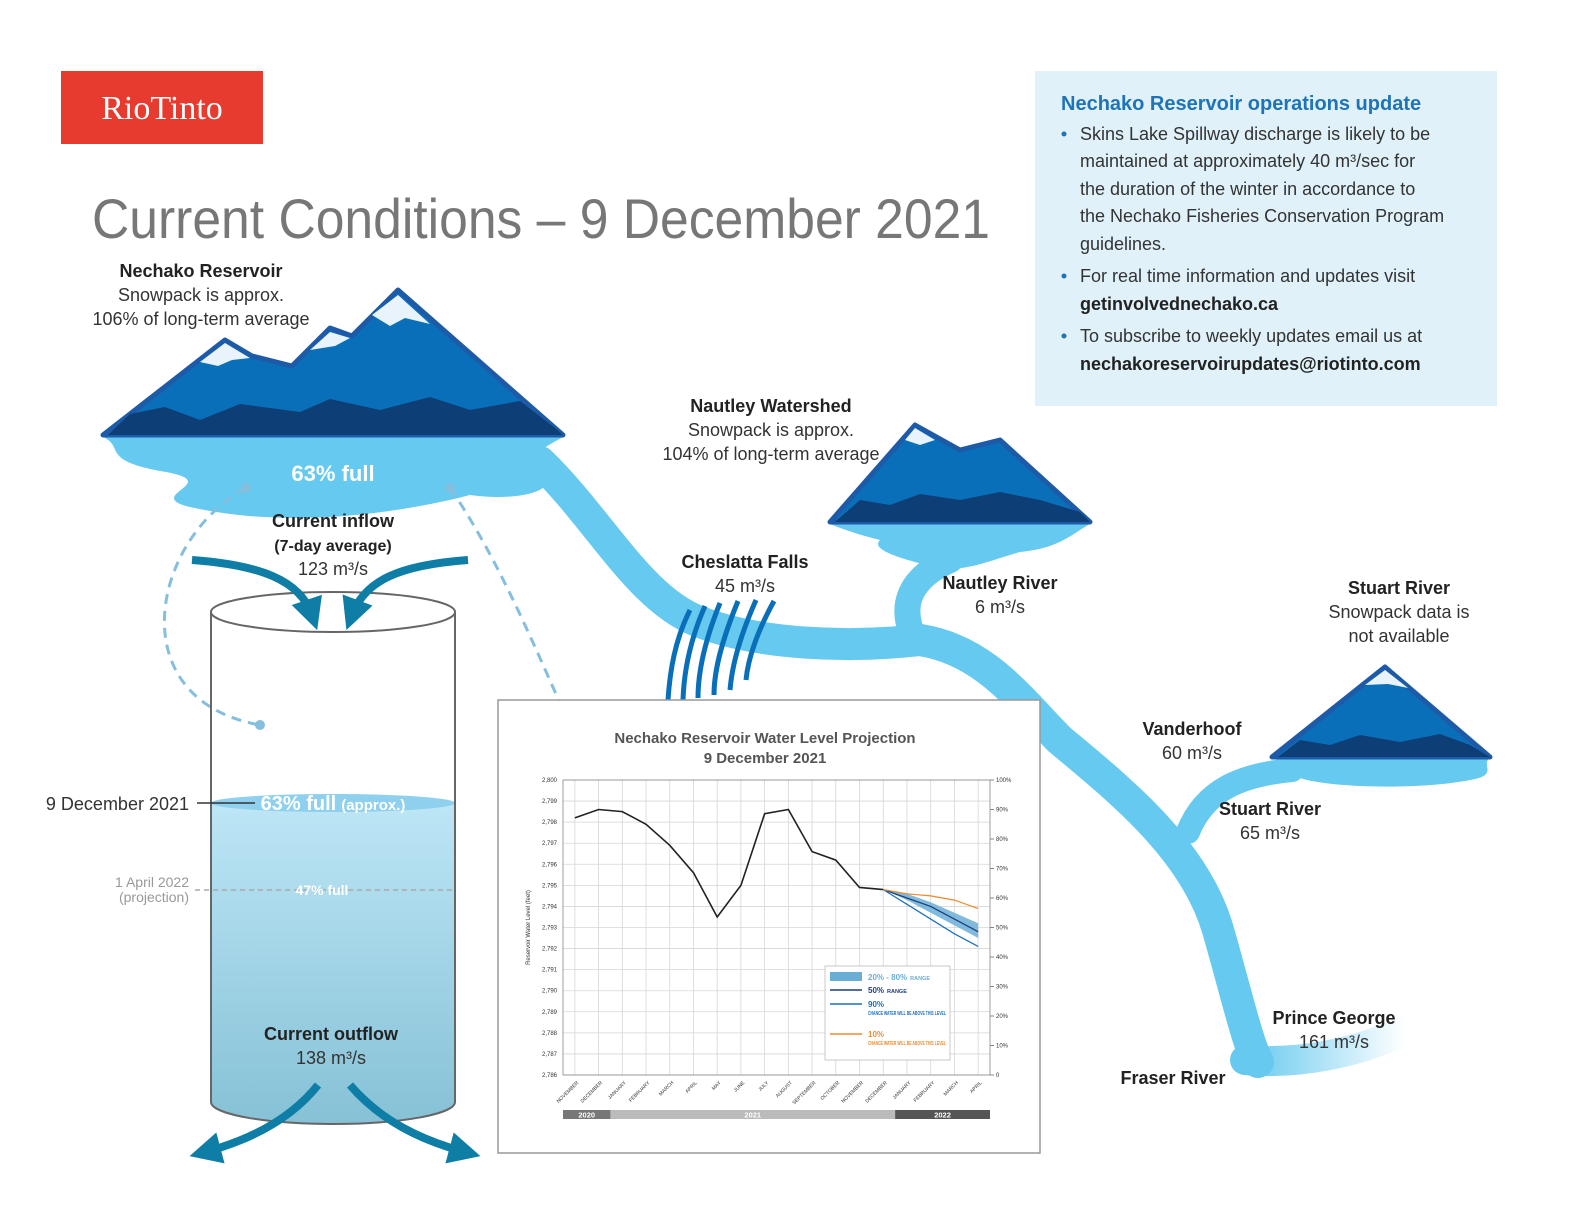 Image resolution: width=1584 pixels, height=1224 pixels. I want to click on stuart-river, so click(1240, 801).